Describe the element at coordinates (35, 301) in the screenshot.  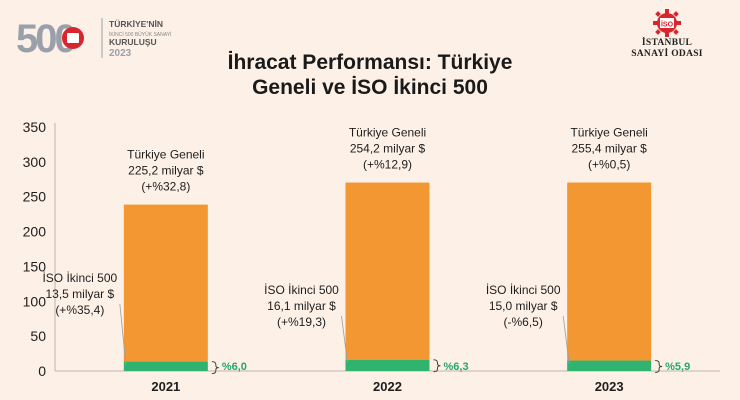
I see `y-tick-label: 100` at that location.